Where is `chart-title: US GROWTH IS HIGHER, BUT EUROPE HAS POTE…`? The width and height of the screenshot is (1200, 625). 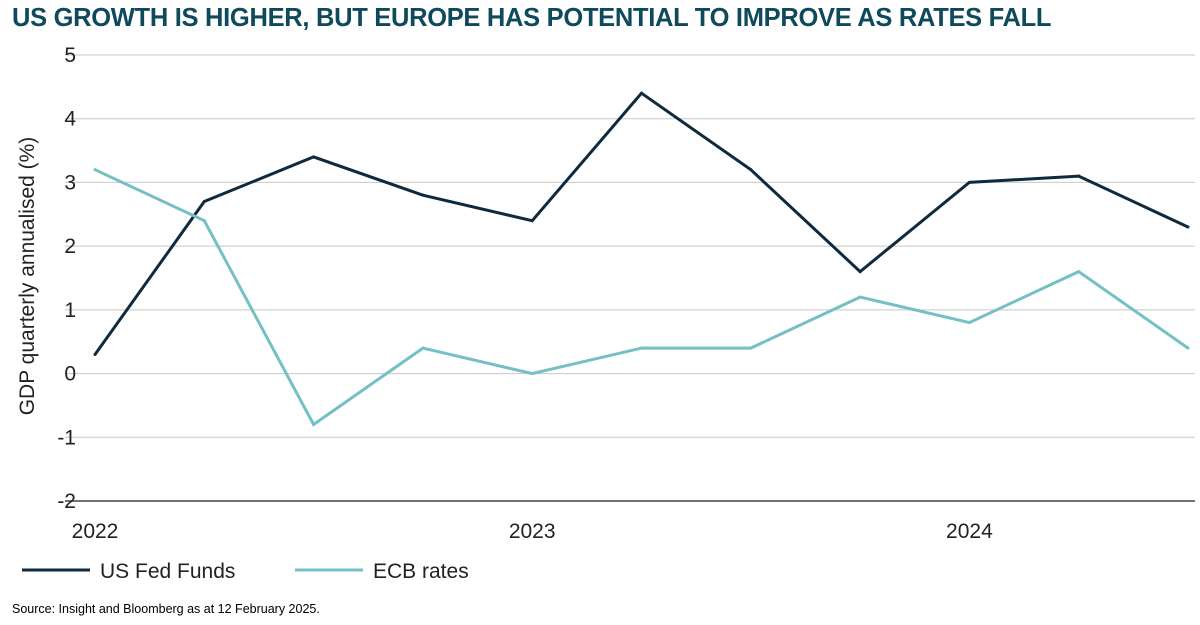 chart-title: US GROWTH IS HIGHER, BUT EUROPE HAS POTE… is located at coordinates (532, 18).